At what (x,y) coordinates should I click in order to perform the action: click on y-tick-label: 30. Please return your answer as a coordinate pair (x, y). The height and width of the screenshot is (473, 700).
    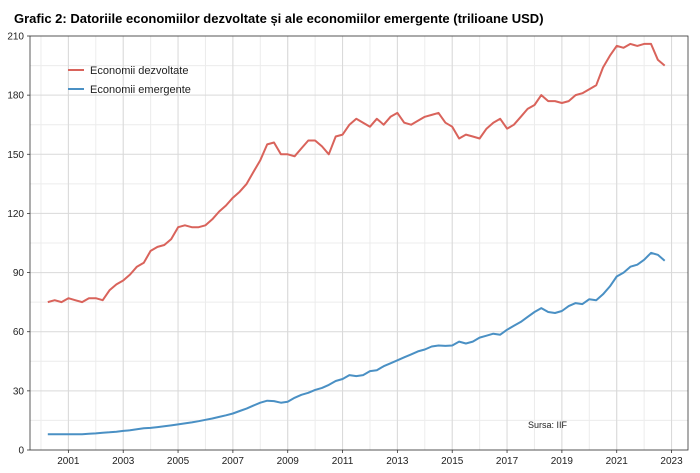
    Looking at the image, I should click on (19, 391).